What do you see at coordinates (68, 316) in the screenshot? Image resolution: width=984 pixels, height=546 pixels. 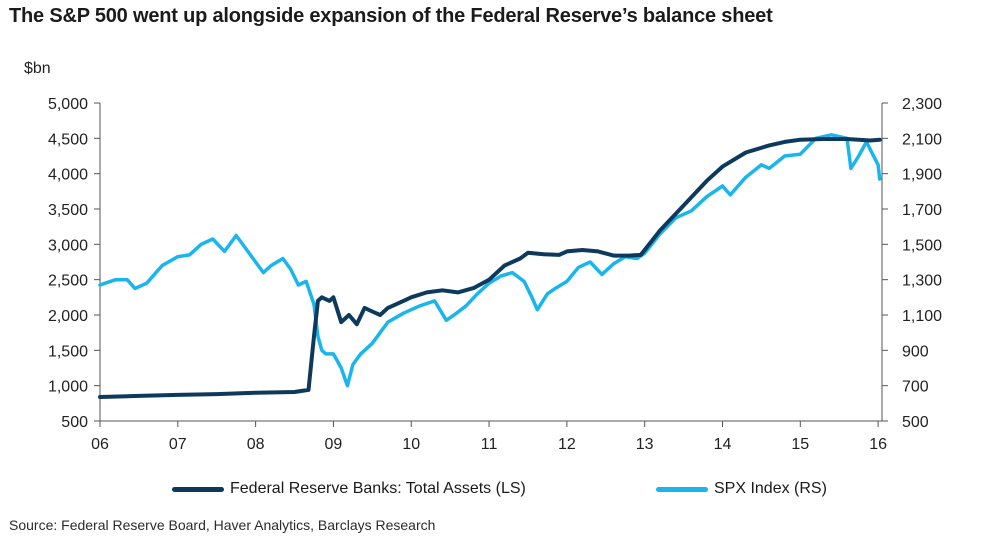 I see `y-left-tick-label: 2,000` at bounding box center [68, 316].